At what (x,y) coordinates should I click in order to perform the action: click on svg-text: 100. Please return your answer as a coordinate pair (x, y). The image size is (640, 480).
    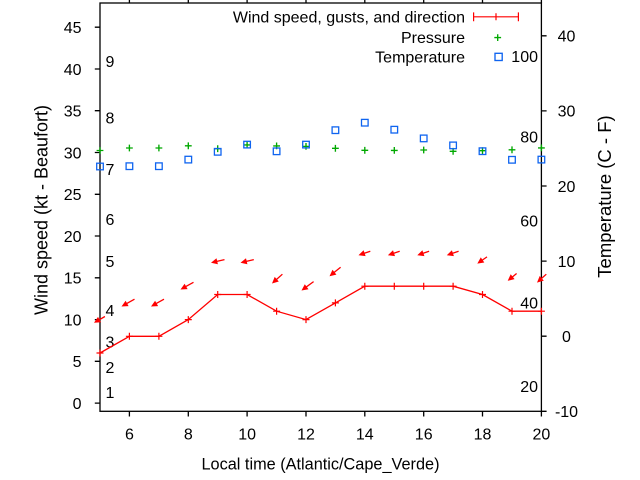
    Looking at the image, I should click on (524, 57).